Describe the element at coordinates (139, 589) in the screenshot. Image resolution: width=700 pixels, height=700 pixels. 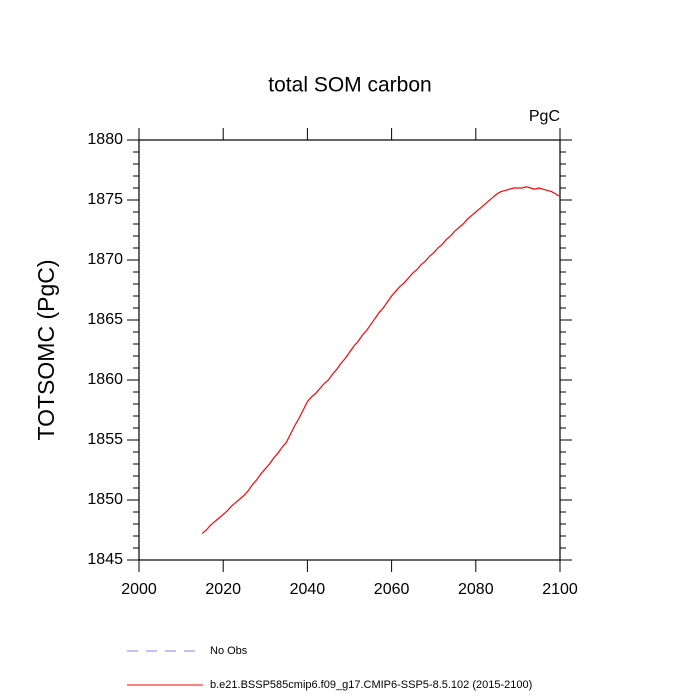
I see `x-tick-label: 2000` at that location.